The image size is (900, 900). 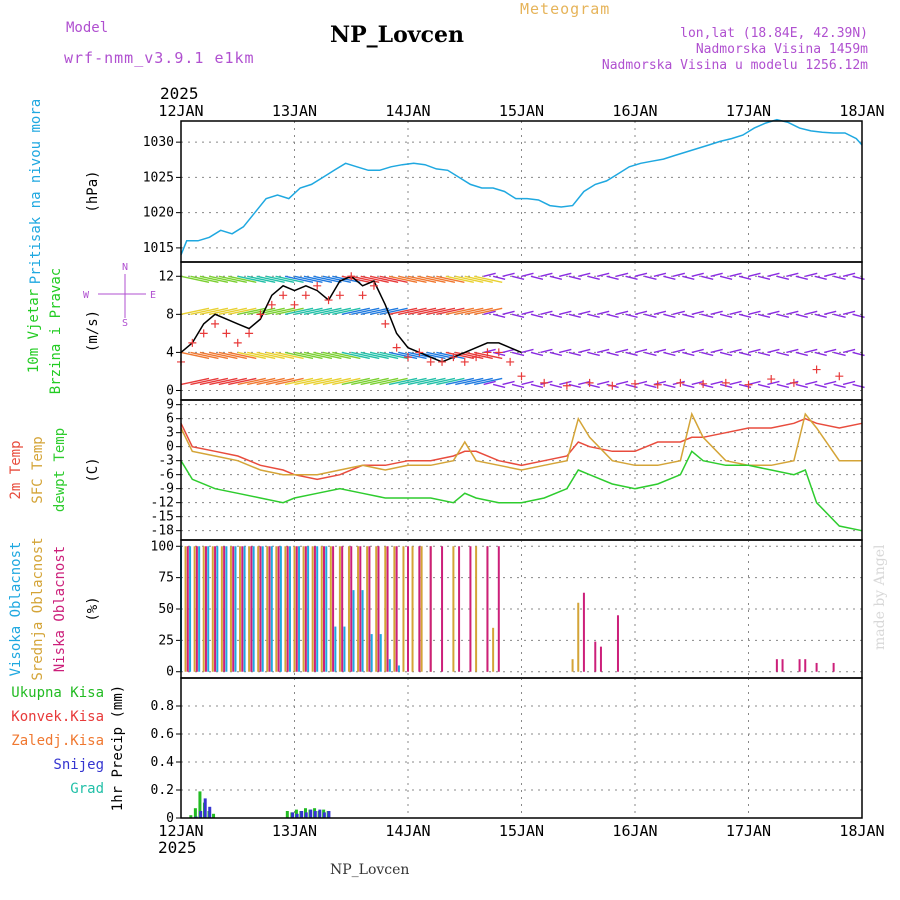 What do you see at coordinates (861, 831) in the screenshot?
I see `x-tick-label-bottom: 18JAN` at bounding box center [861, 831].